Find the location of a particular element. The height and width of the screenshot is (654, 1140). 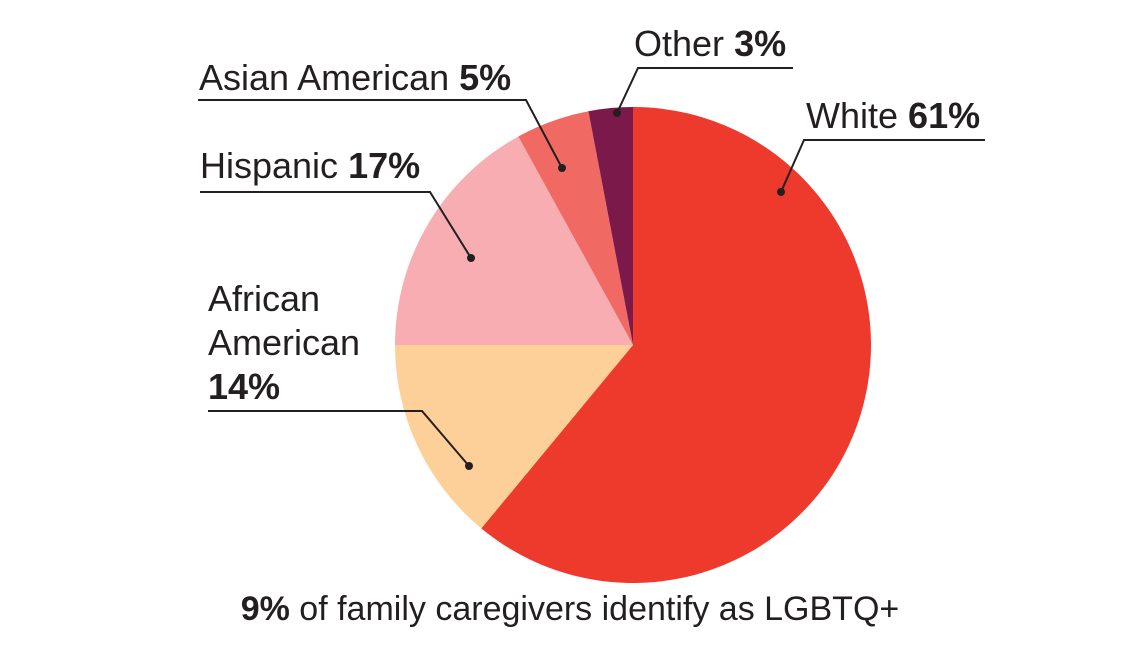

label-white: White 61% is located at coordinates (893, 115).